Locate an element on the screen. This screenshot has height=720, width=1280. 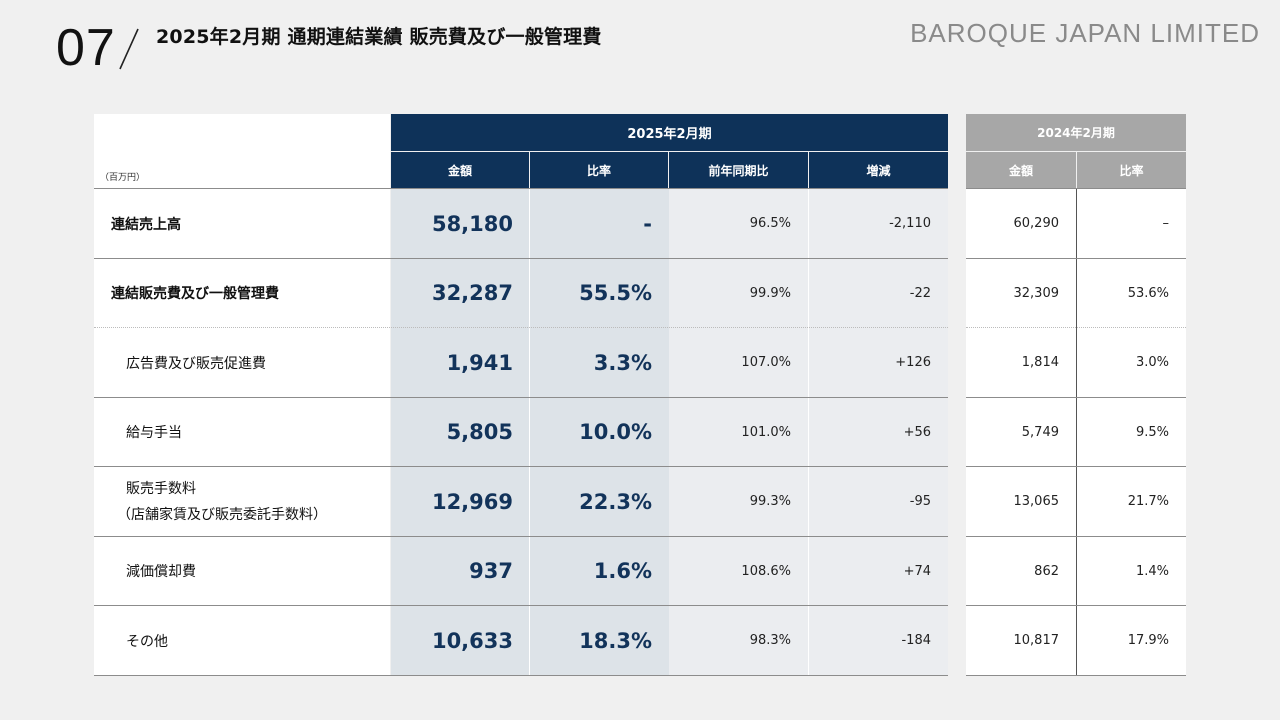
yoy-cell: 101.0% is located at coordinates (766, 432).